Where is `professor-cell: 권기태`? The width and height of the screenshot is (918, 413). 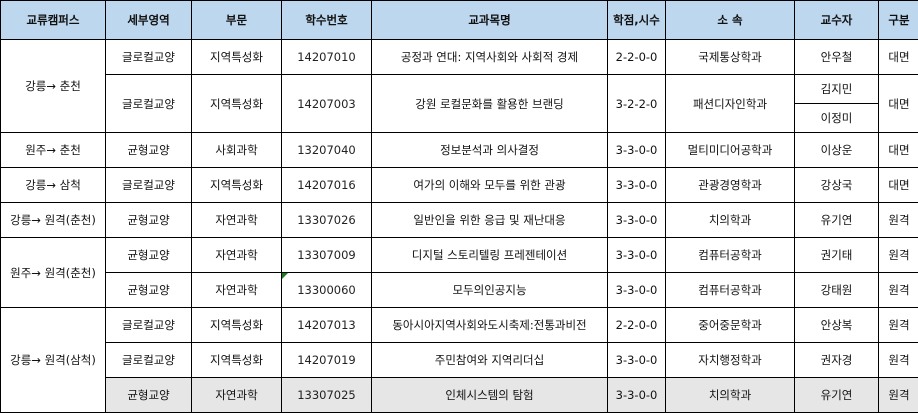
professor-cell: 권기태 is located at coordinates (837, 255).